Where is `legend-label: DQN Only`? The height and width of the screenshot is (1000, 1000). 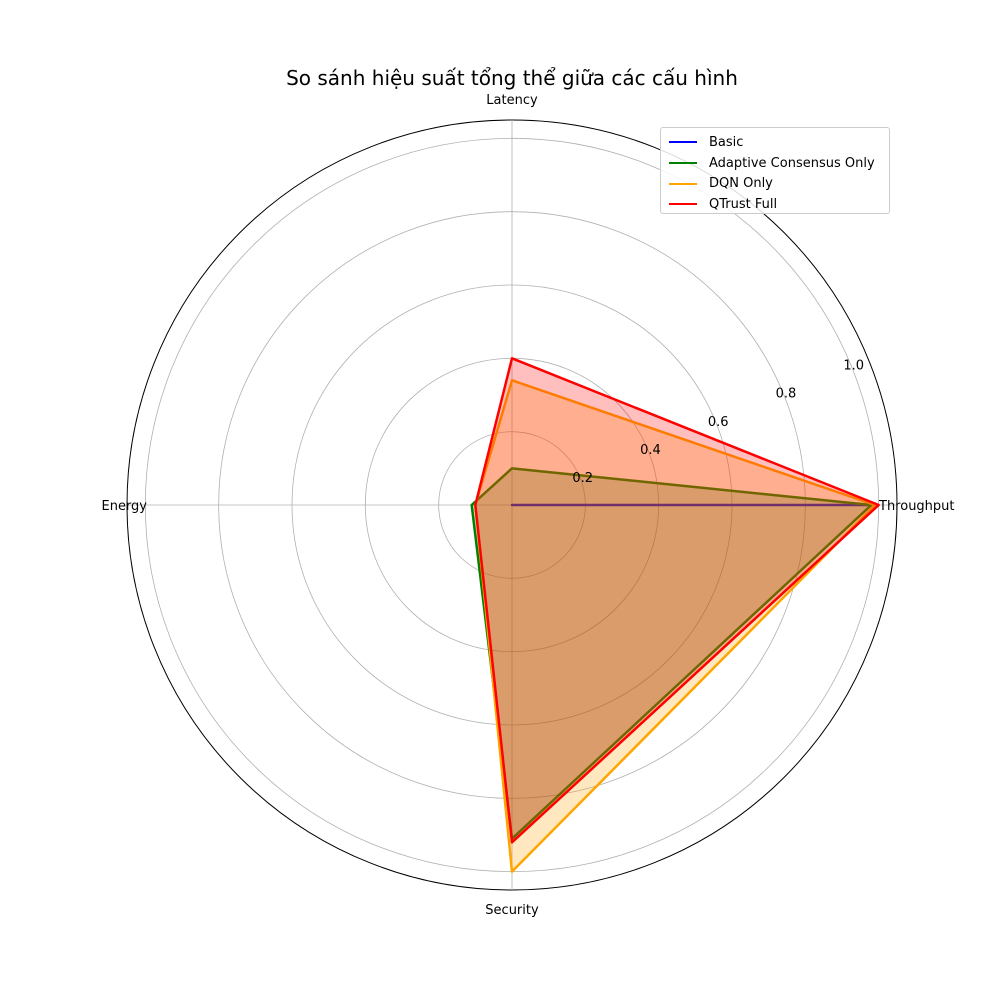
legend-label: DQN Only is located at coordinates (741, 184).